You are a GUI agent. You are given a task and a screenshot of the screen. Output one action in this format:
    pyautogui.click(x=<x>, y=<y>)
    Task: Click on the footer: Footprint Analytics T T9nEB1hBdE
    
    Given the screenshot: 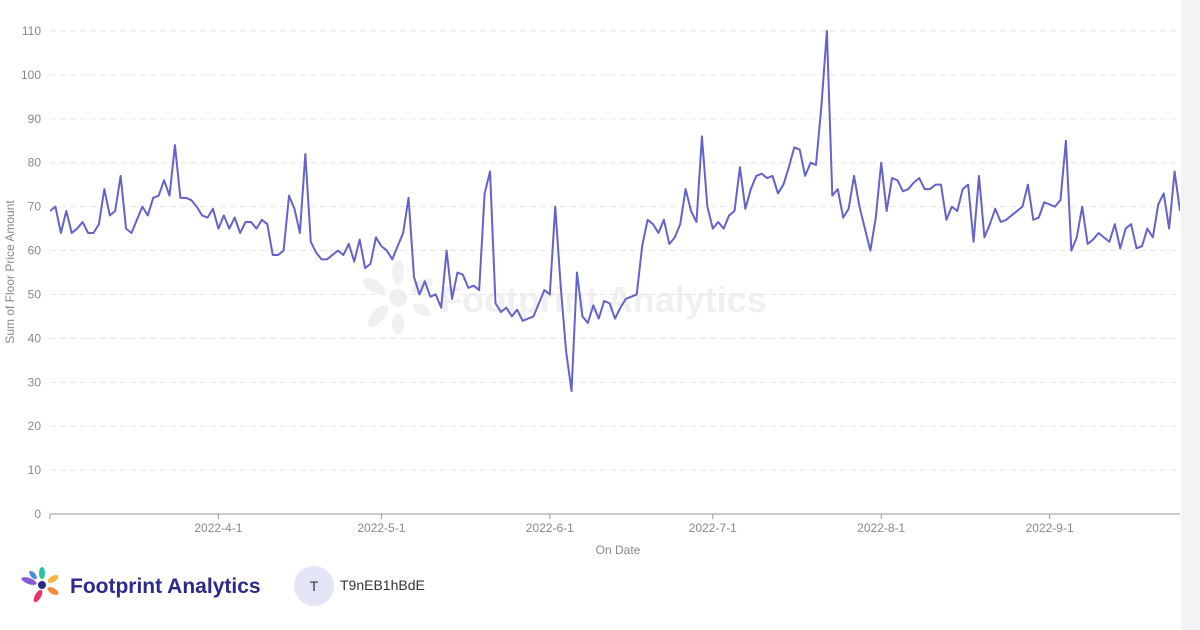 What is the action you would take?
    pyautogui.click(x=223, y=586)
    